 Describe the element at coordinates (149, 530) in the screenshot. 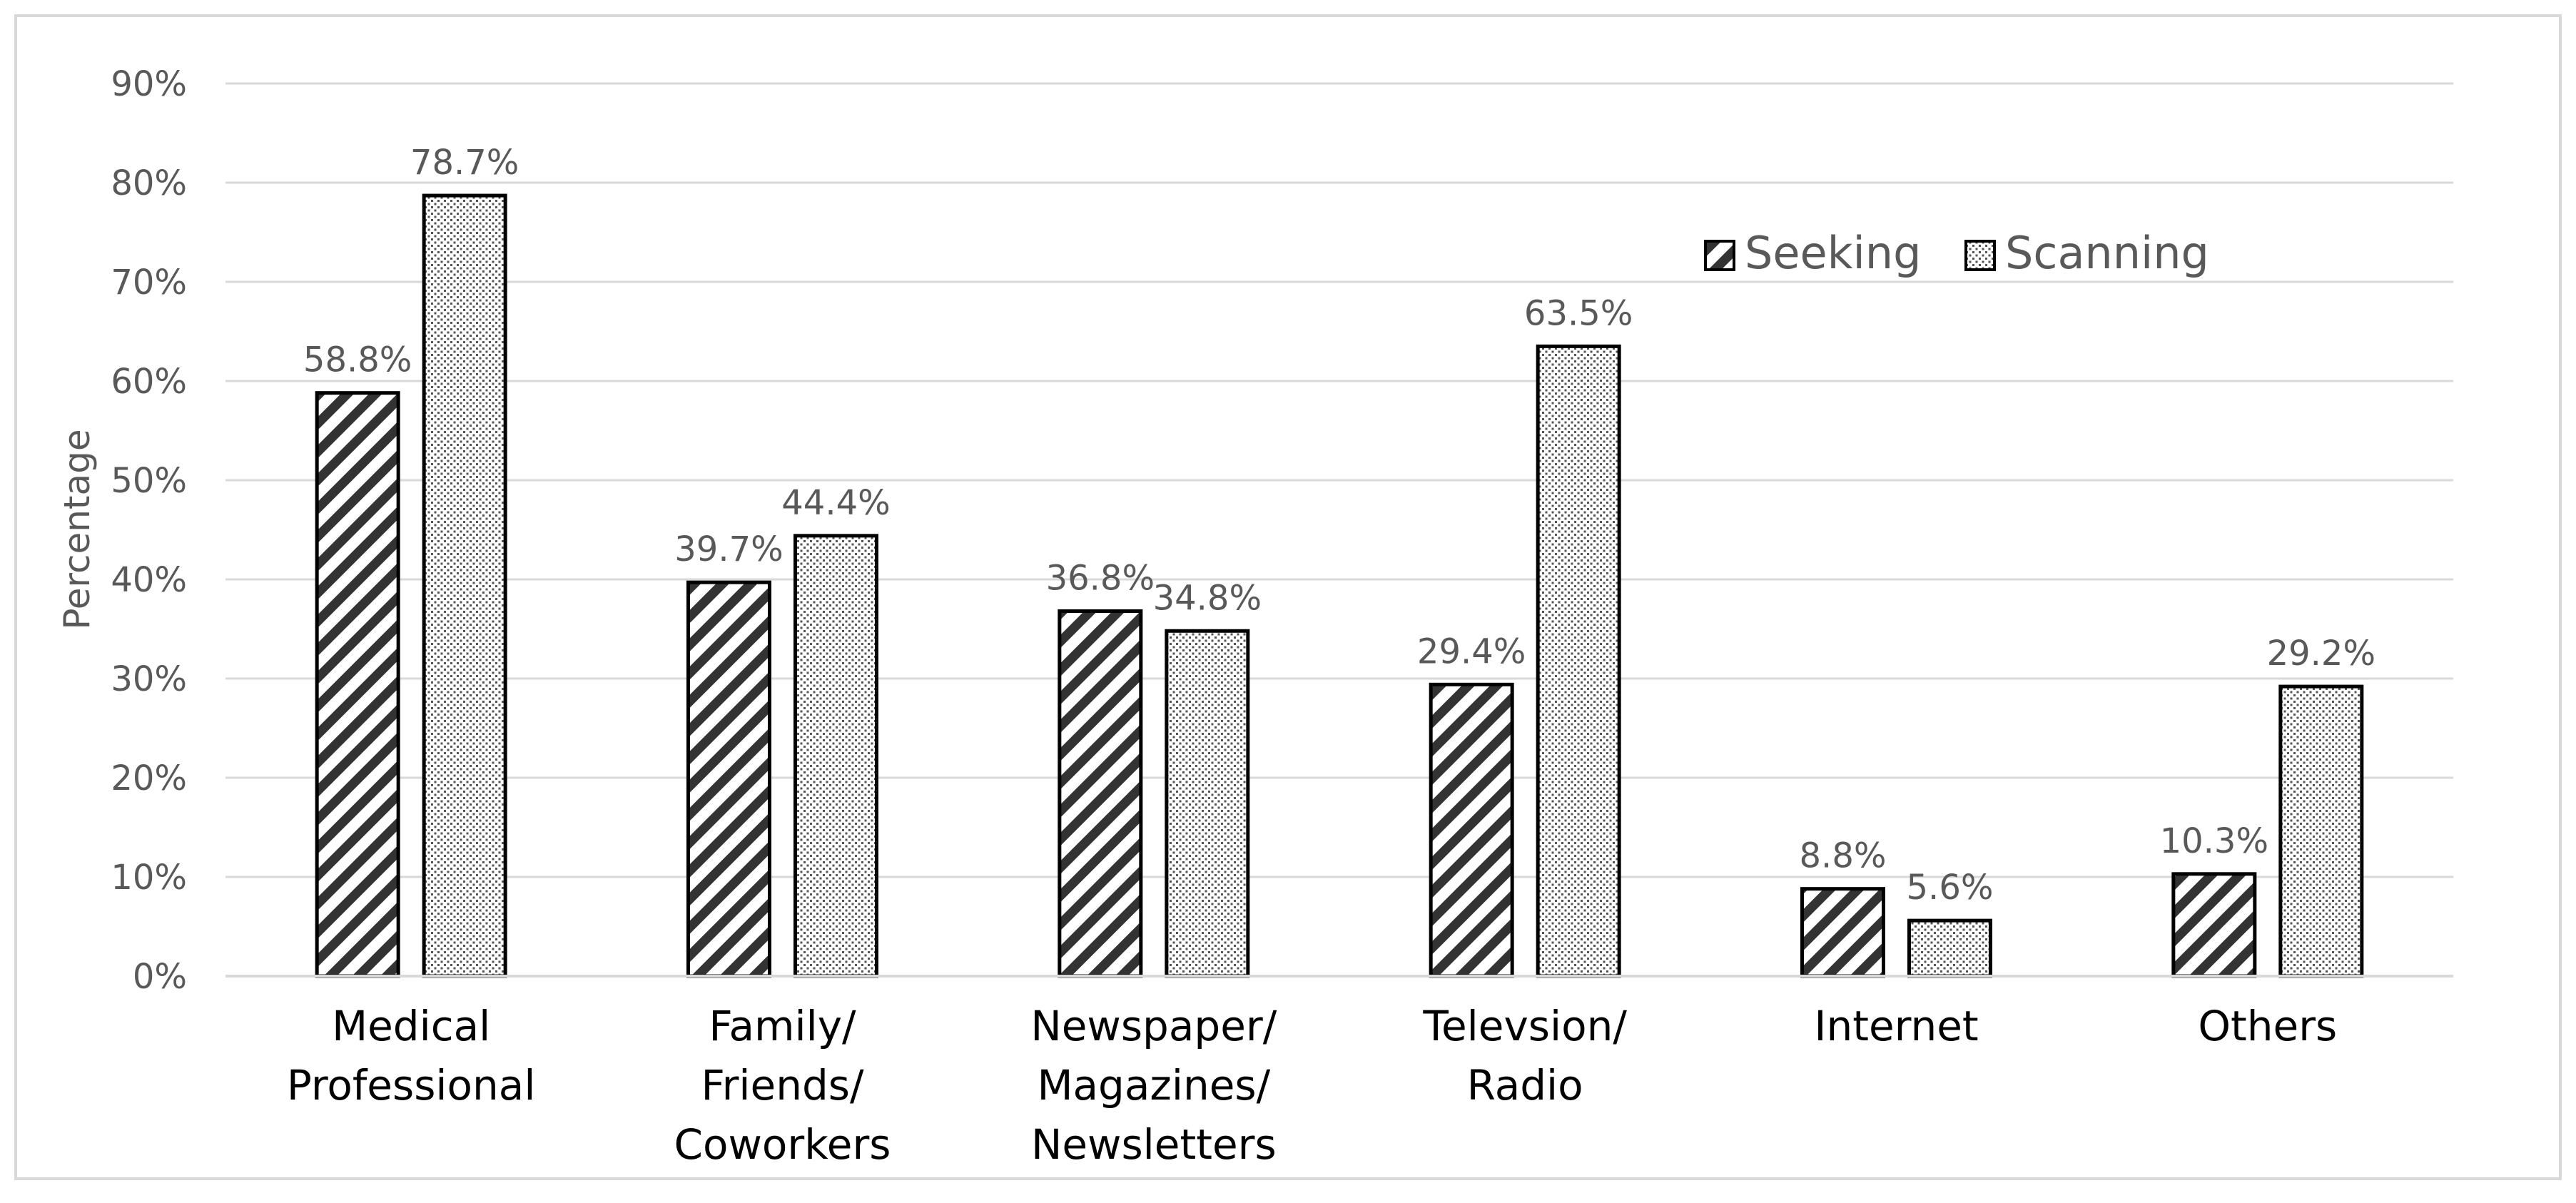

I see `y-axis-ticks: 0% 10% 20% 30% 40% 50% 60% 70% 80% 90%` at that location.